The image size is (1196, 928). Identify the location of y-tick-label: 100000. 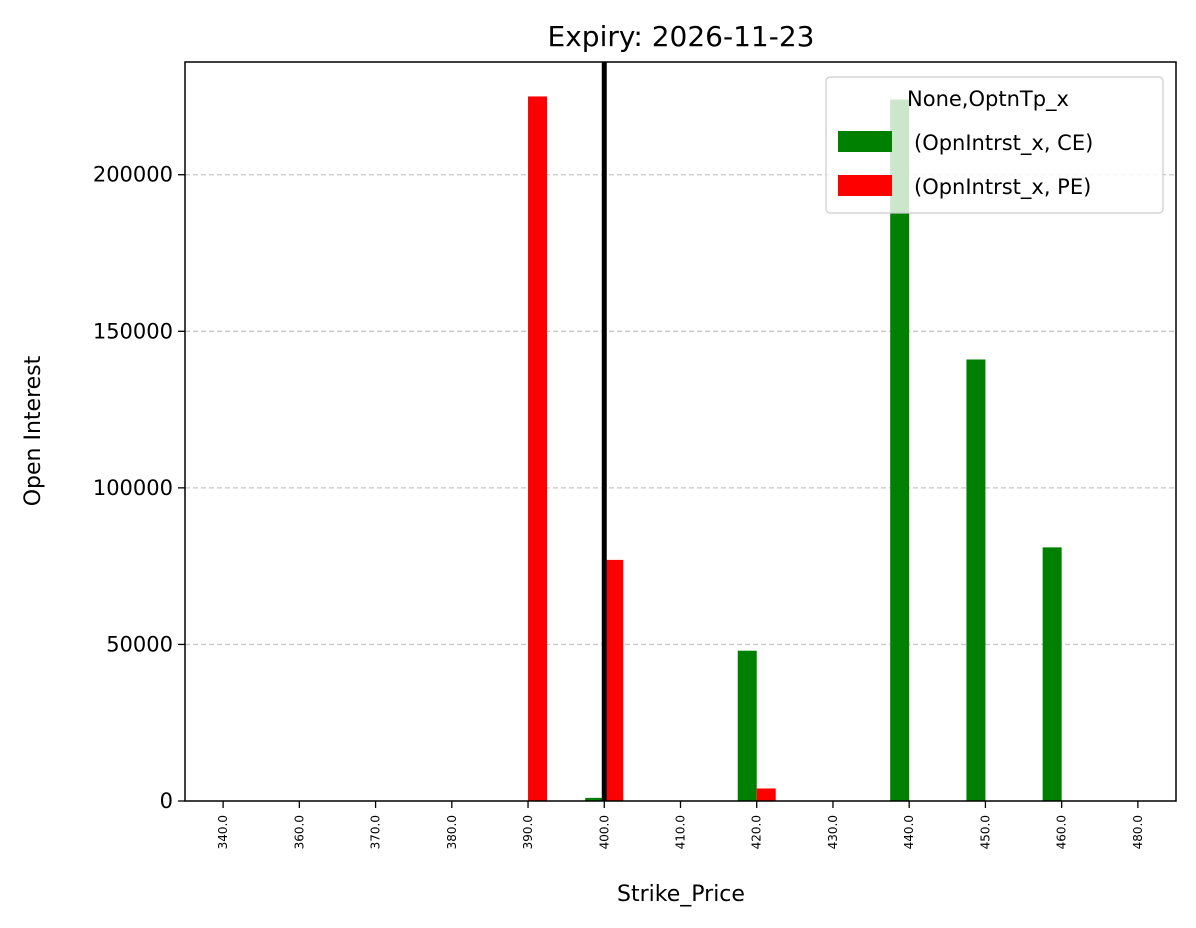
(133, 488).